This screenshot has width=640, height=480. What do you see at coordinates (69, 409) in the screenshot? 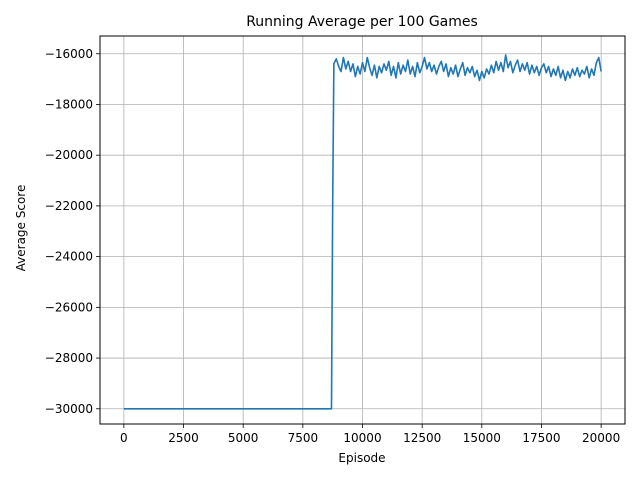
I see `y-tick-label: −30000` at bounding box center [69, 409].